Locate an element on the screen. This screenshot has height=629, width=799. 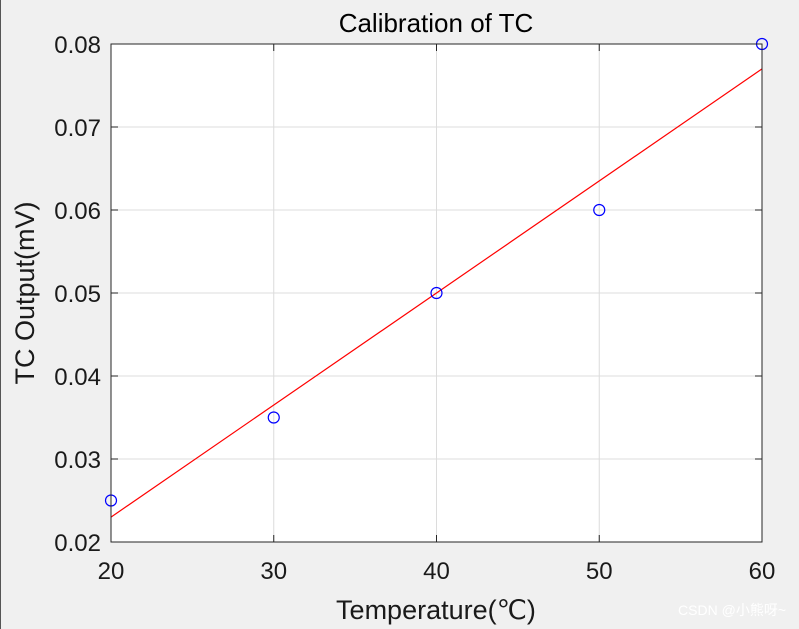
y-tick-label: 0.03 is located at coordinates (77, 460).